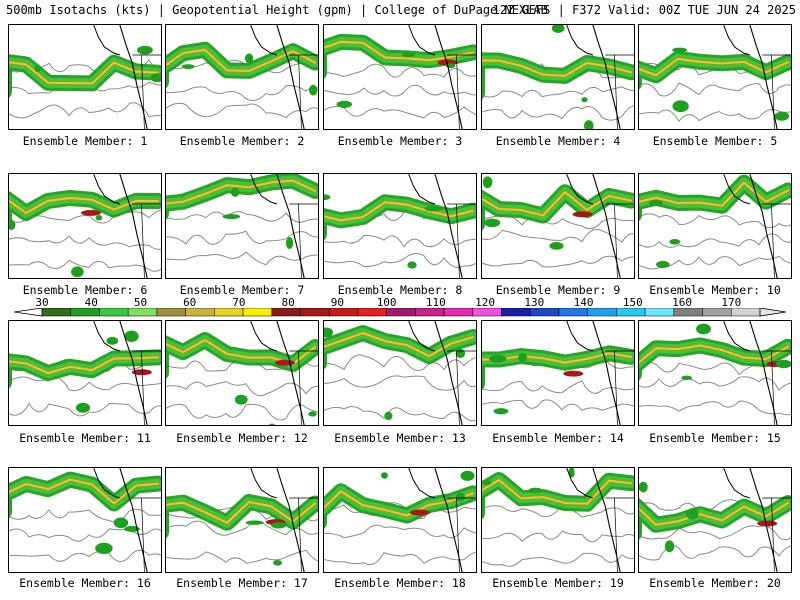  I want to click on member-caption: Ensemble Member: 2, so click(242, 141).